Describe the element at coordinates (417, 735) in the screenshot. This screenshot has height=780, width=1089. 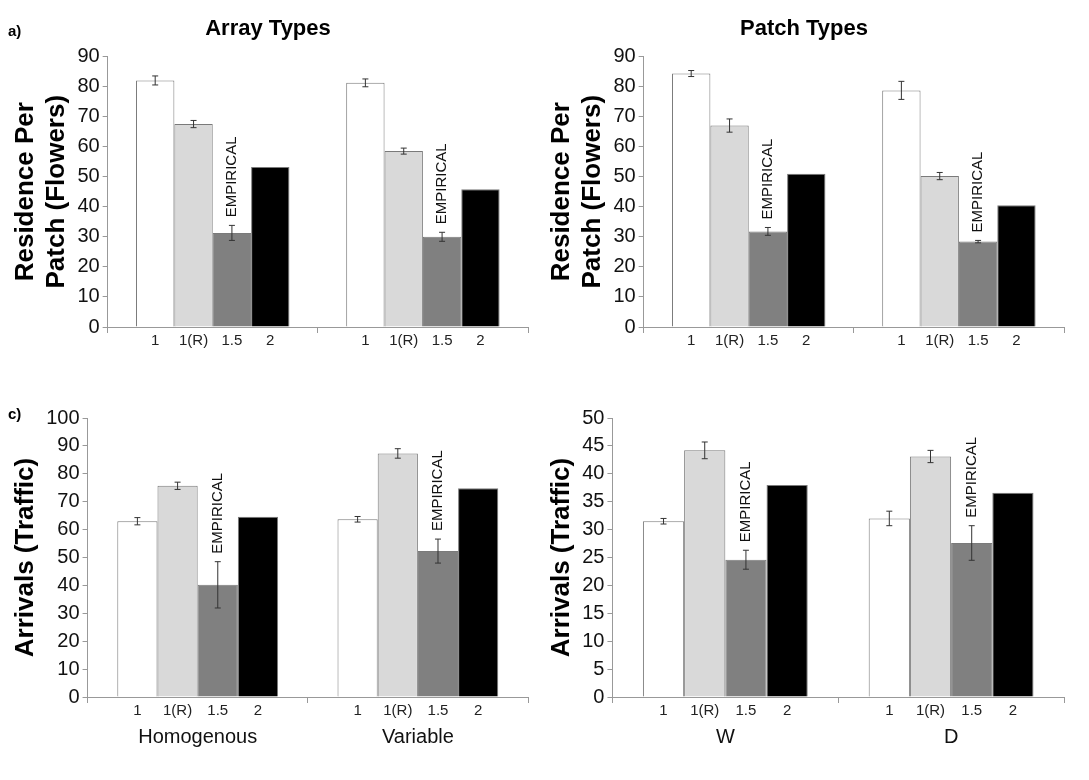
I see `x-tick-label: Variable` at that location.